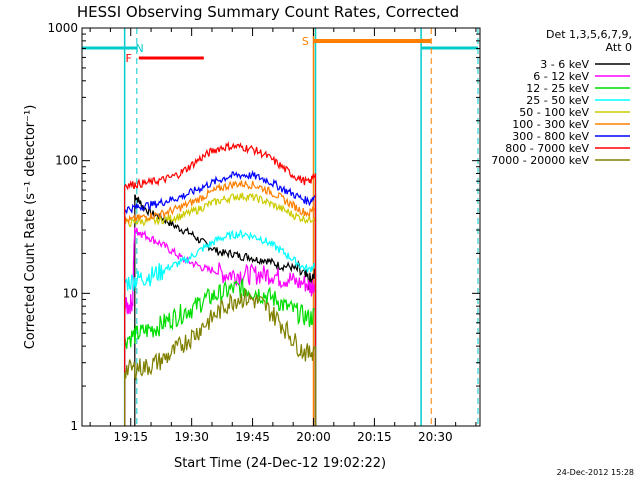 This screenshot has height=480, width=640. Describe the element at coordinates (589, 34) in the screenshot. I see `legend-header-line-1: Det 1,3,5,6,7,9,` at that location.